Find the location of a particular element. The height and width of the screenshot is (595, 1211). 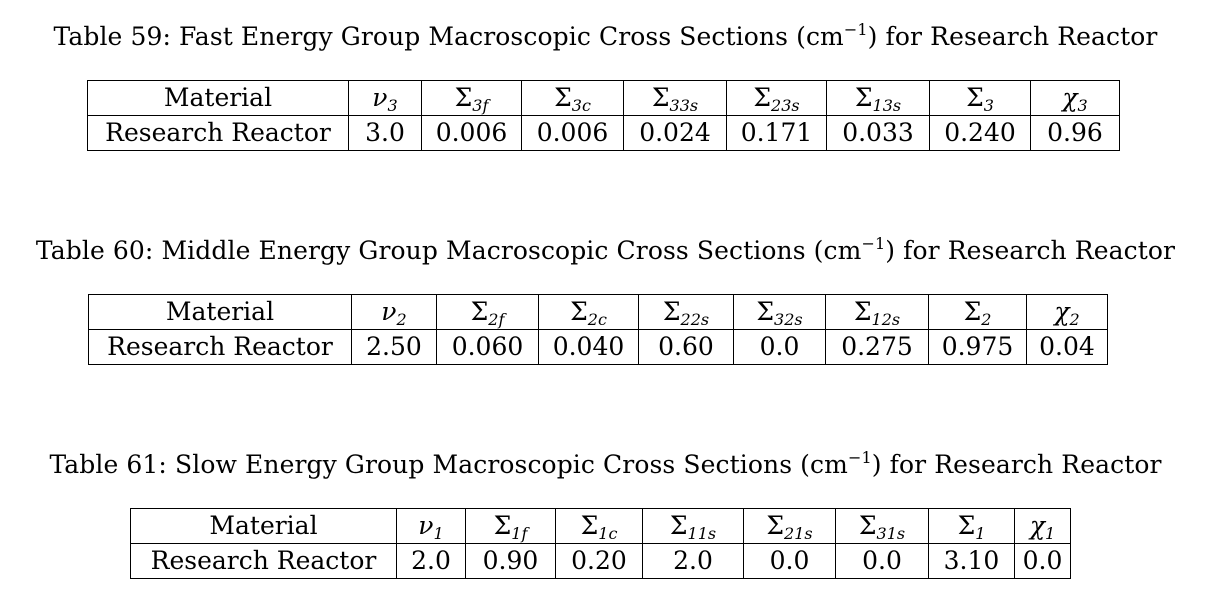

header-cell-symbol: Σ21s is located at coordinates (789, 526).